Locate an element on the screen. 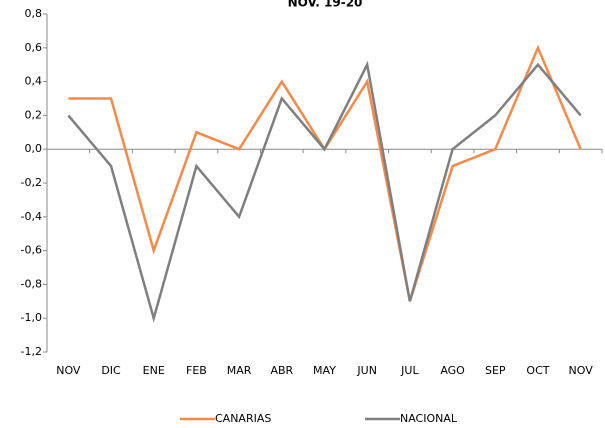 This screenshot has height=428, width=605. legend-label: CANARIAS is located at coordinates (243, 418).